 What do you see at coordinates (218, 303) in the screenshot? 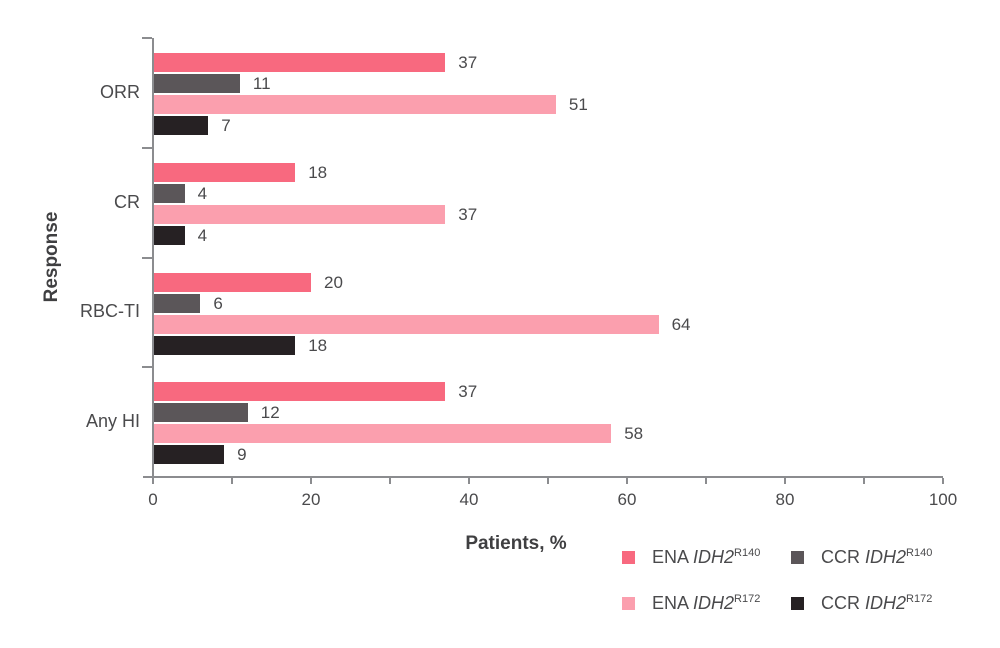
I see `bar-value-label: 6` at bounding box center [218, 303].